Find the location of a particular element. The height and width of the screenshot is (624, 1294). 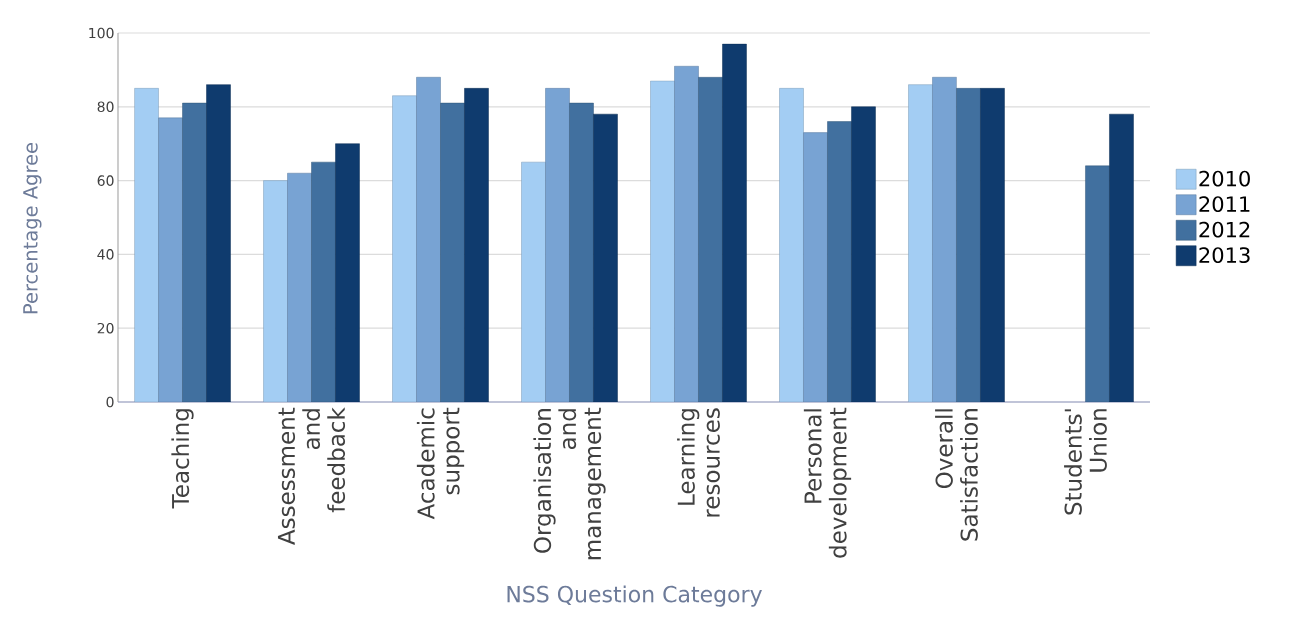

y-tick-label: 60 is located at coordinates (105, 180).